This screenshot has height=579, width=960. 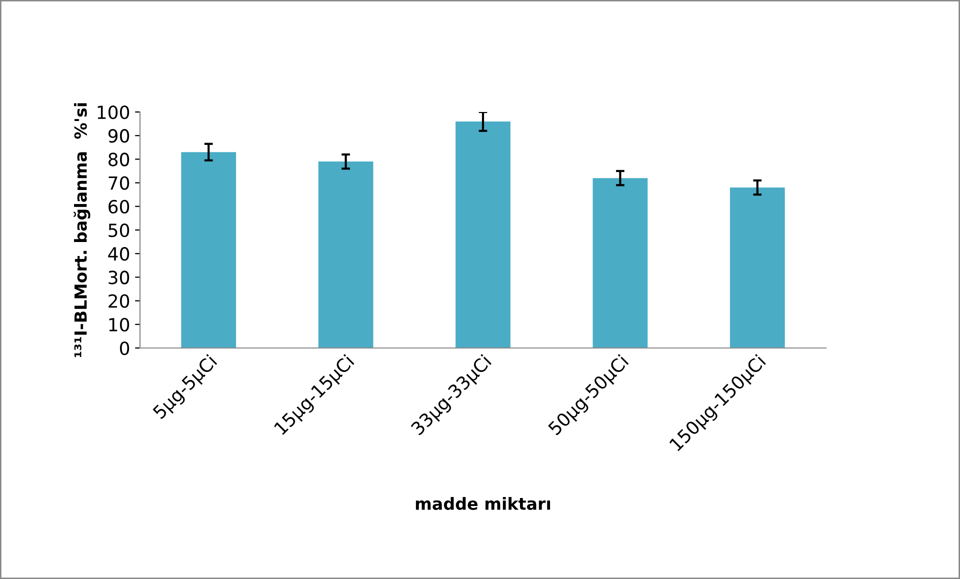 I want to click on y-tick-label: 70, so click(x=119, y=183).